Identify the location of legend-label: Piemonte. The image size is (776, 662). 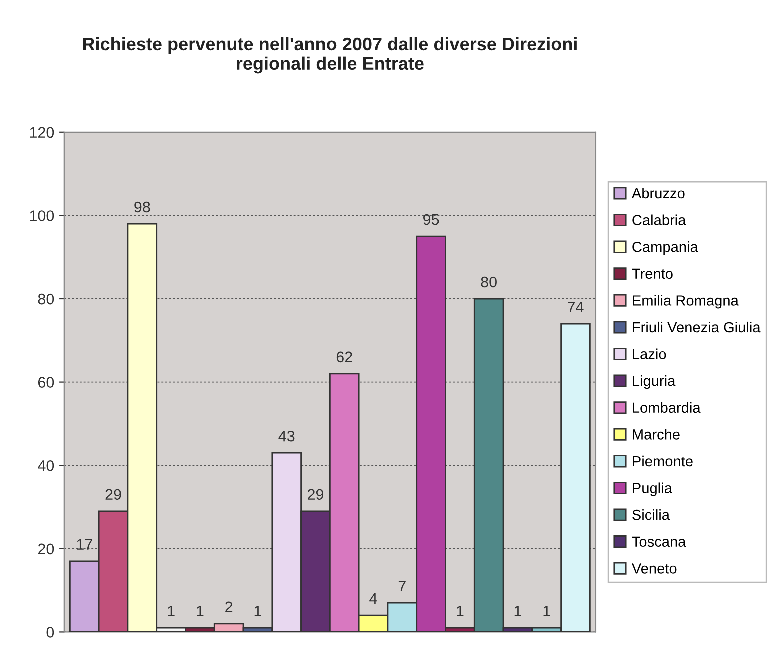
(663, 461).